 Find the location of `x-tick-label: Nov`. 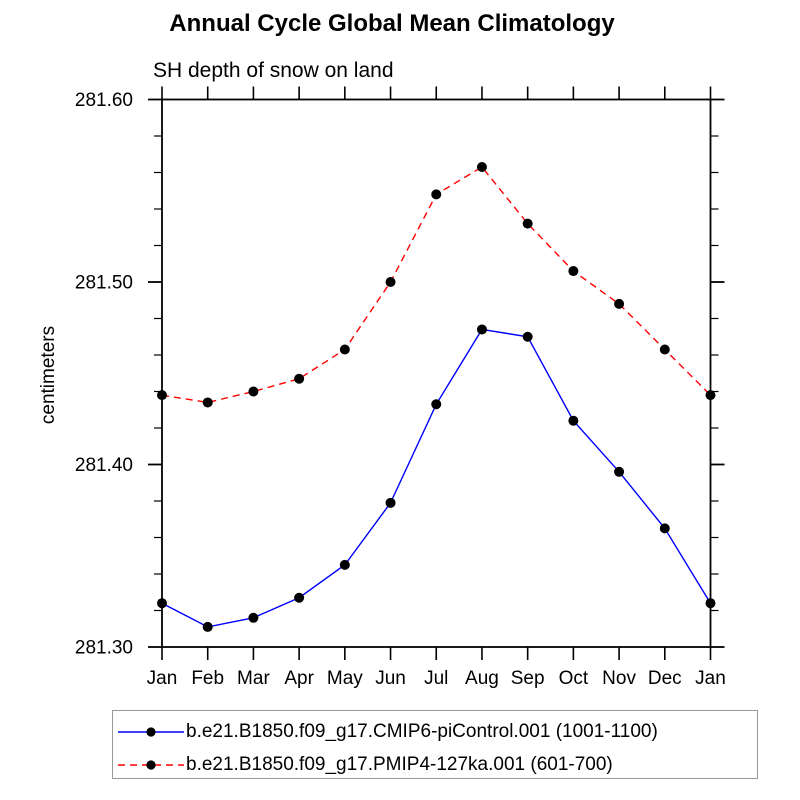

x-tick-label: Nov is located at coordinates (619, 678).